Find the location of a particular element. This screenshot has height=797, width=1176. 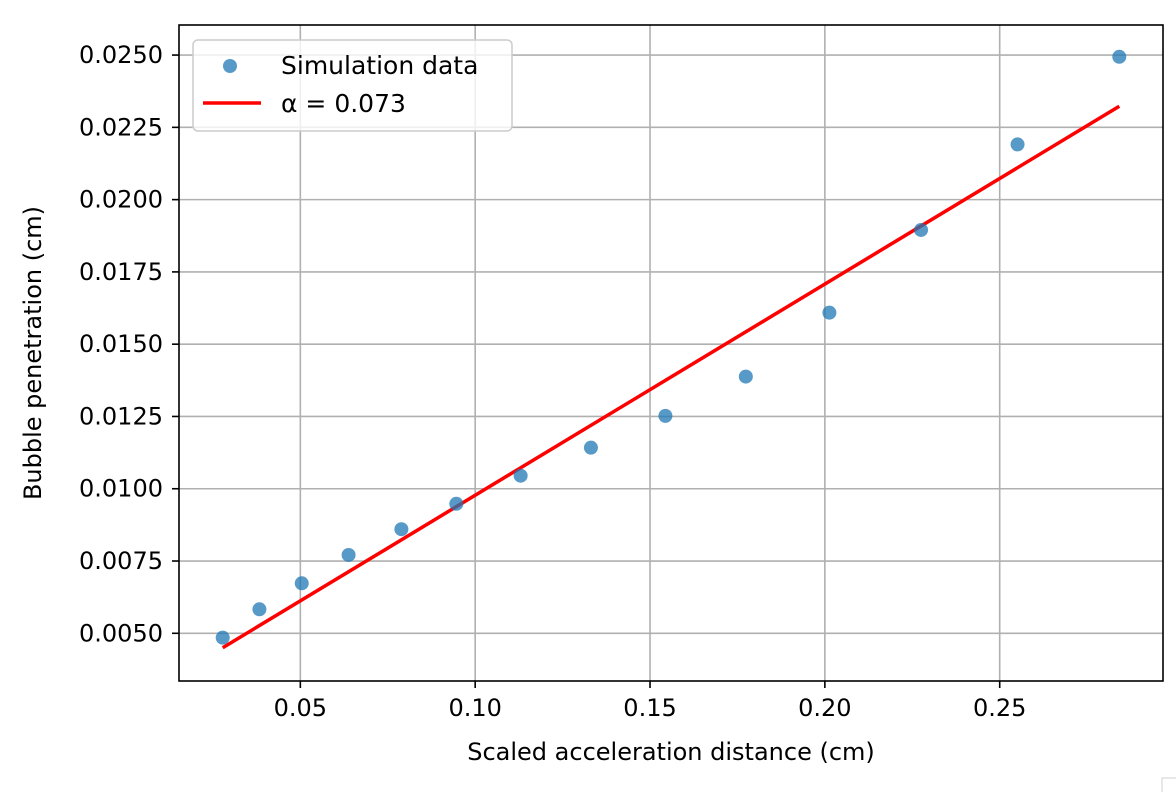

legend: Simulation data α = 0.073 is located at coordinates (352, 85).